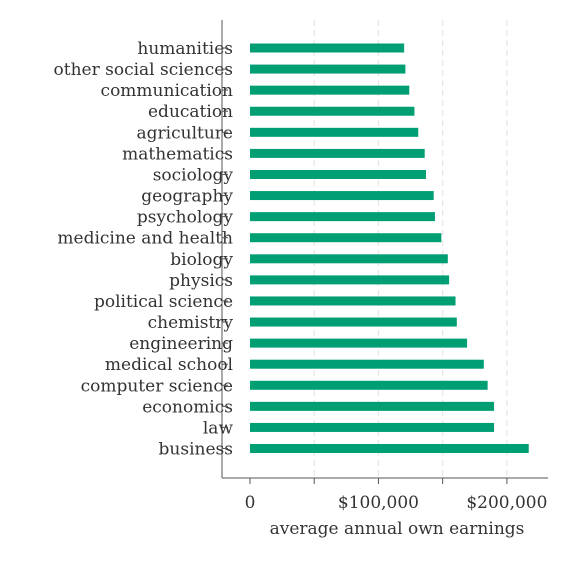 The image size is (568, 568). What do you see at coordinates (397, 529) in the screenshot?
I see `x-axis-title: average annual own earnings` at bounding box center [397, 529].